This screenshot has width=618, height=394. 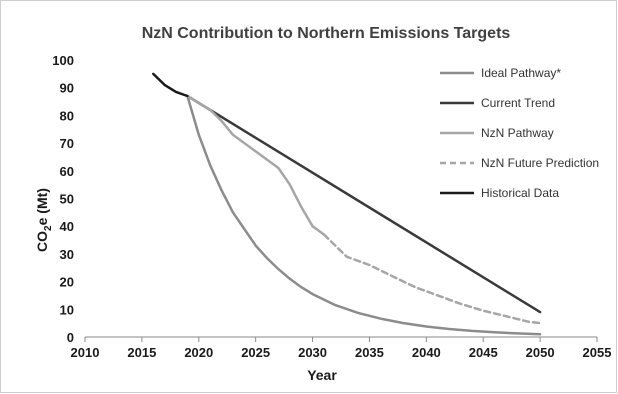 What do you see at coordinates (67, 226) in the screenshot?
I see `y-tick-label: 40` at bounding box center [67, 226].